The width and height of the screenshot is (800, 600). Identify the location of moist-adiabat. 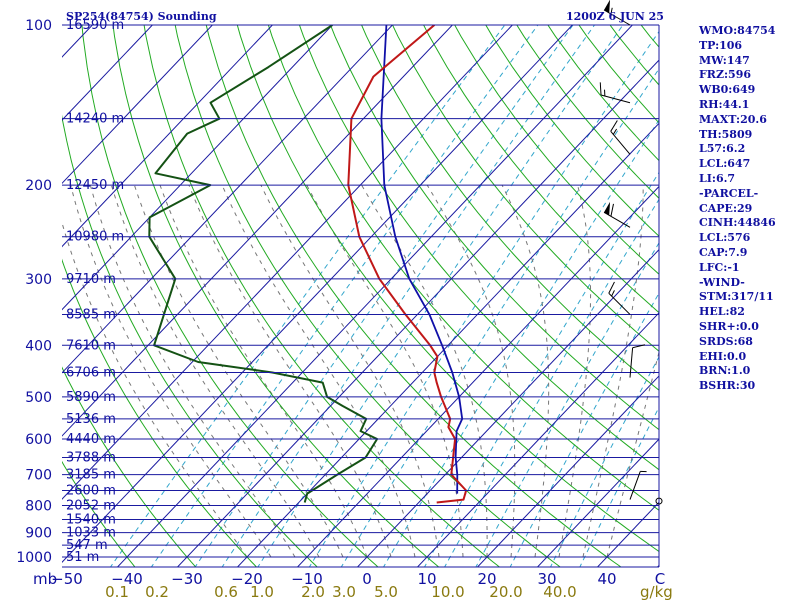
(350, 371).